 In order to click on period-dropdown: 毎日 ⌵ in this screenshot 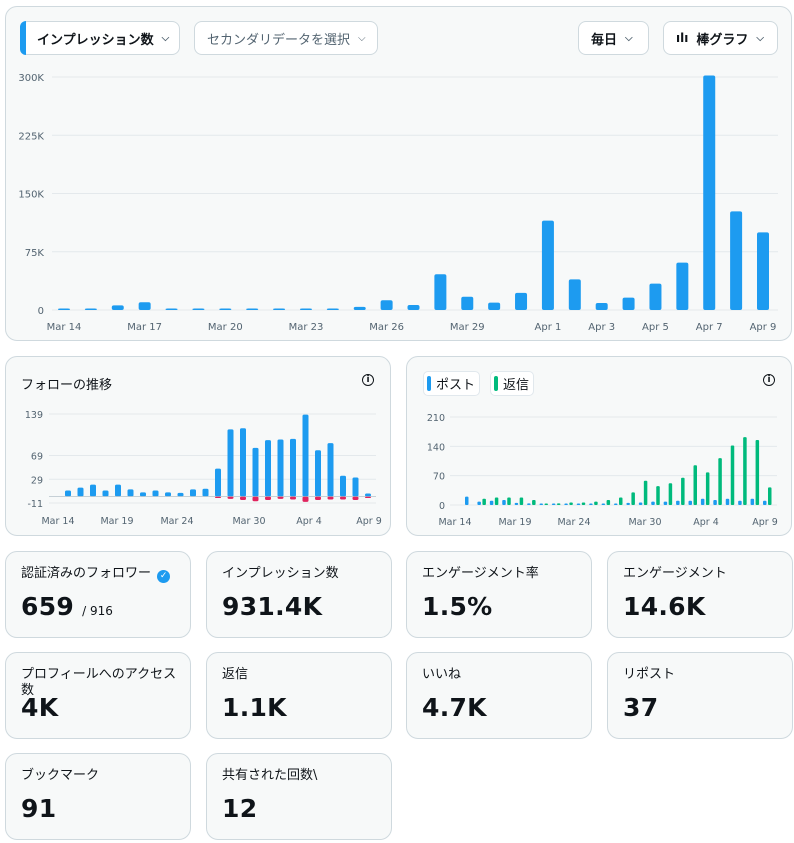, I will do `click(613, 38)`.